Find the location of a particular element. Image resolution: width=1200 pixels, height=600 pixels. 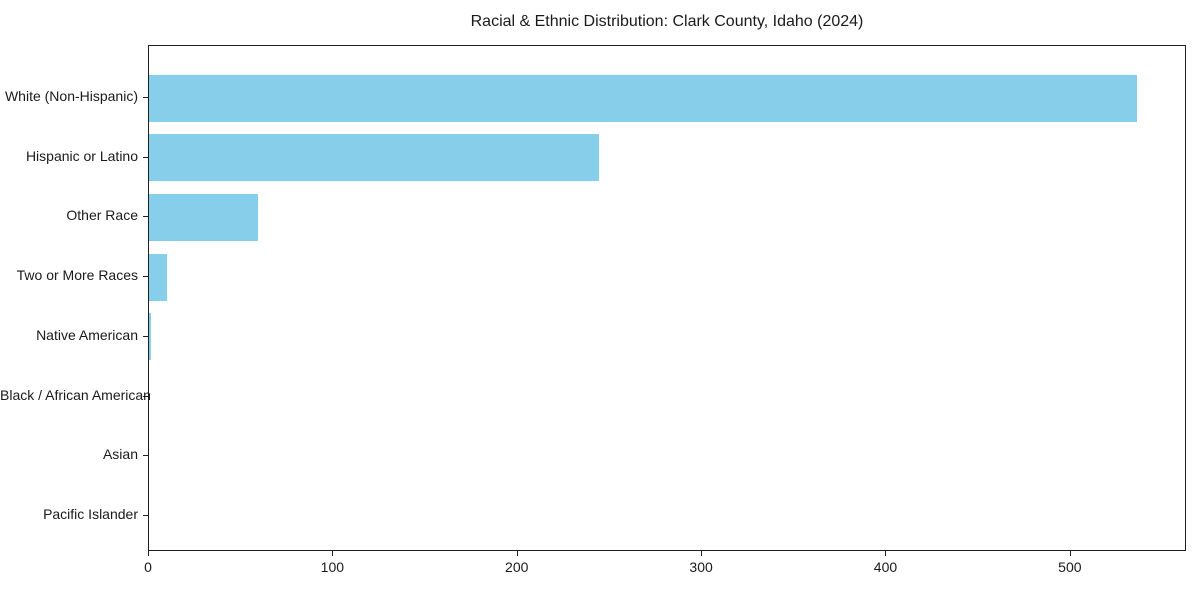

y-tick-label: Two or More Races is located at coordinates (77, 275).